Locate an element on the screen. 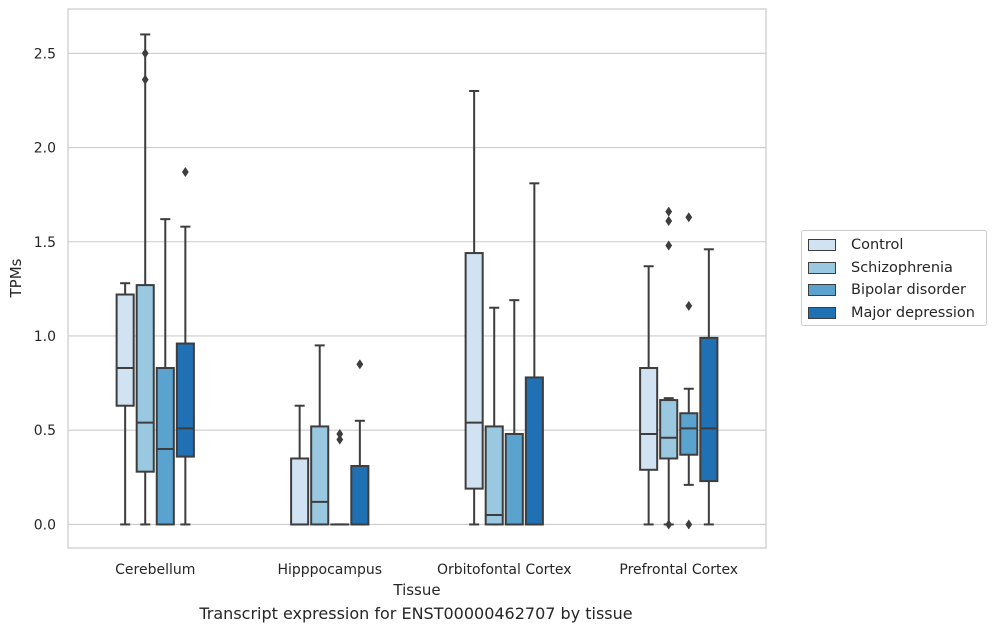 The image size is (997, 634). legend-label: Bipolar disorder is located at coordinates (908, 290).